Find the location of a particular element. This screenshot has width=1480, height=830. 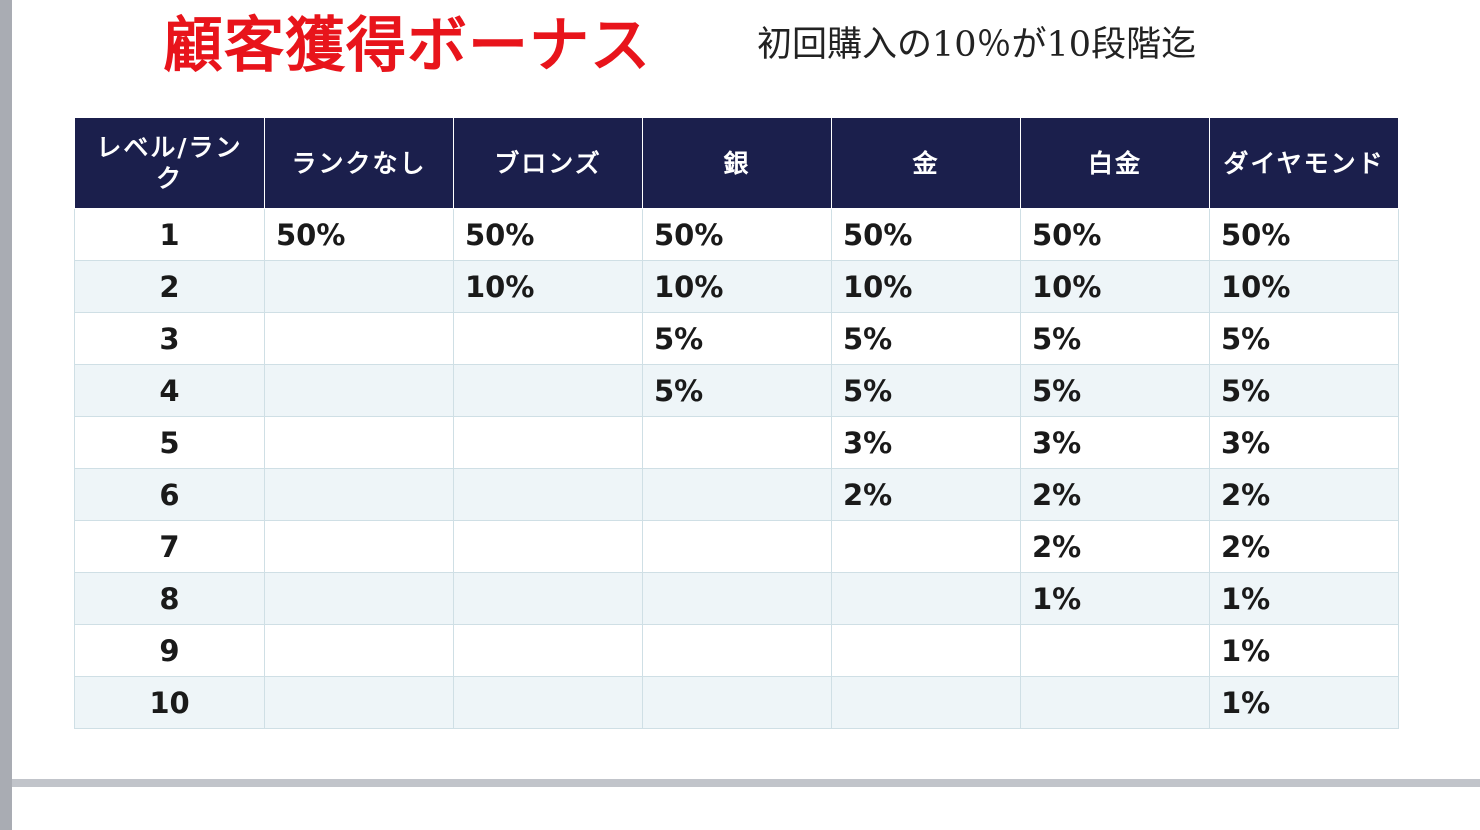

level-cell: 9 is located at coordinates (169, 650).